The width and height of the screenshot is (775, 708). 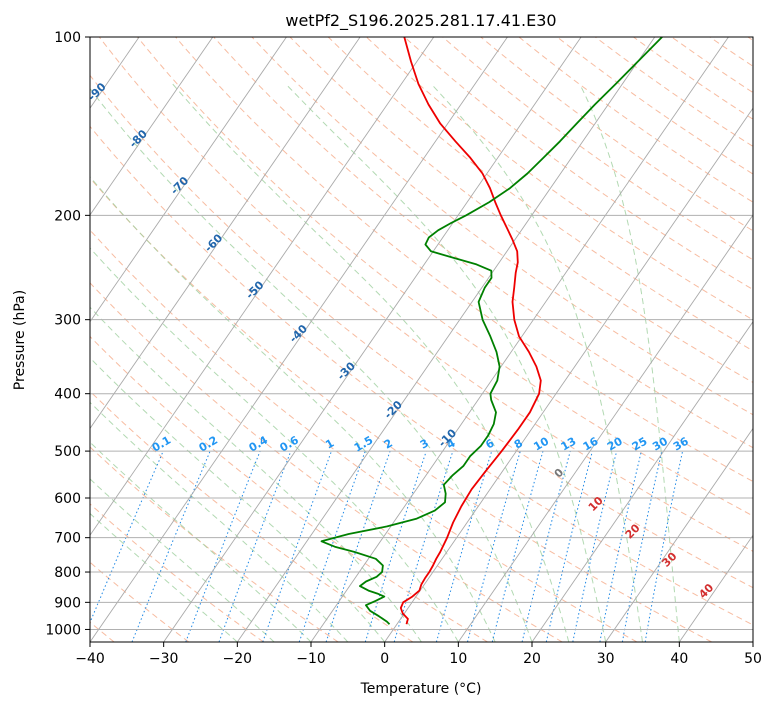 What do you see at coordinates (67, 216) in the screenshot?
I see `y-tick-label: 200` at bounding box center [67, 216].